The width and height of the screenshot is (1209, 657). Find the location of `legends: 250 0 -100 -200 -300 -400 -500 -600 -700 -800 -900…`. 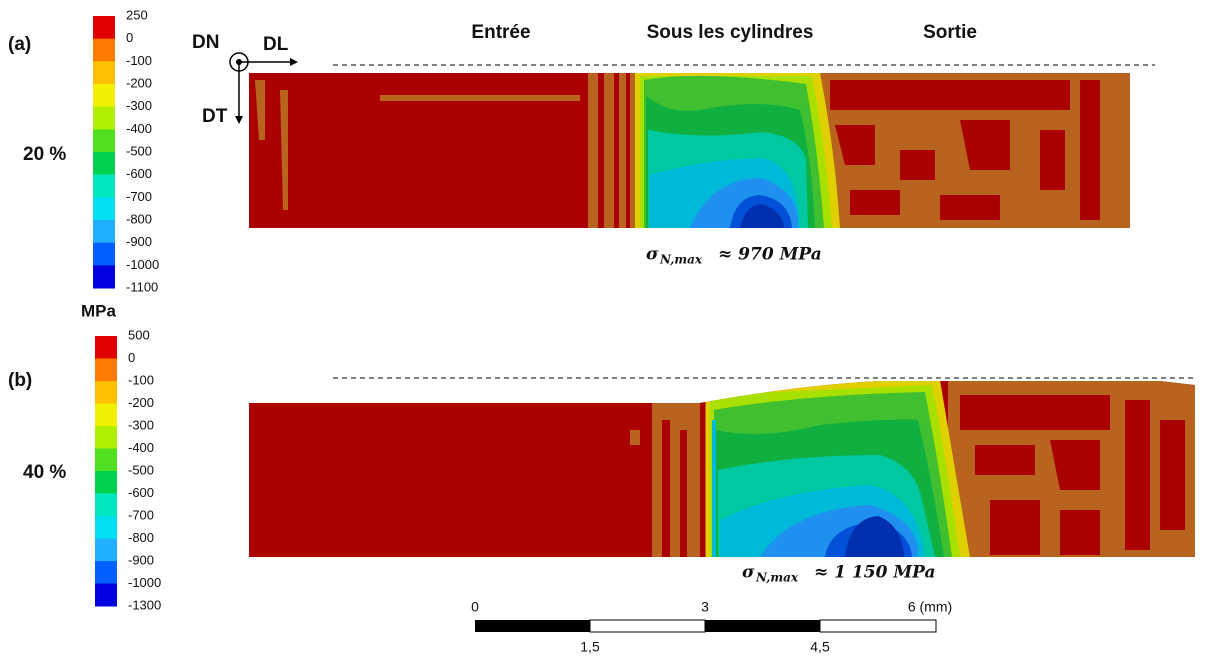

legends: 250 0 -100 -200 -300 -400 -500 -600 -700 -800 -900… is located at coordinates (127, 309).